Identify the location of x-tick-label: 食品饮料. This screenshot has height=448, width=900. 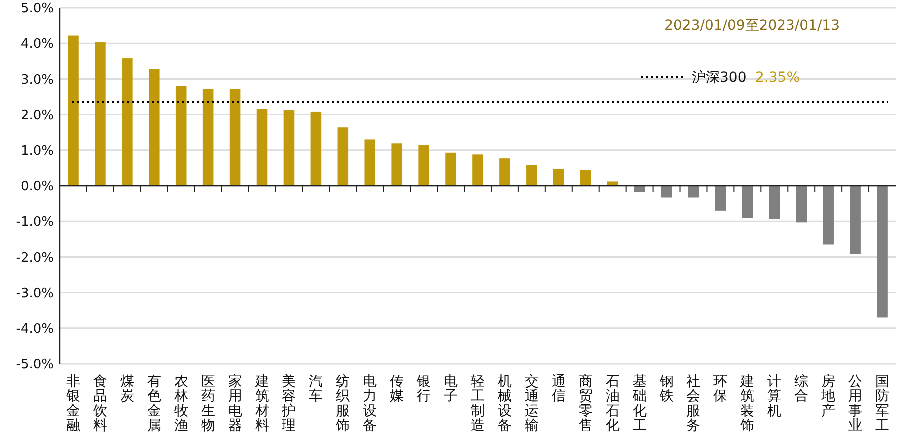
(100, 404).